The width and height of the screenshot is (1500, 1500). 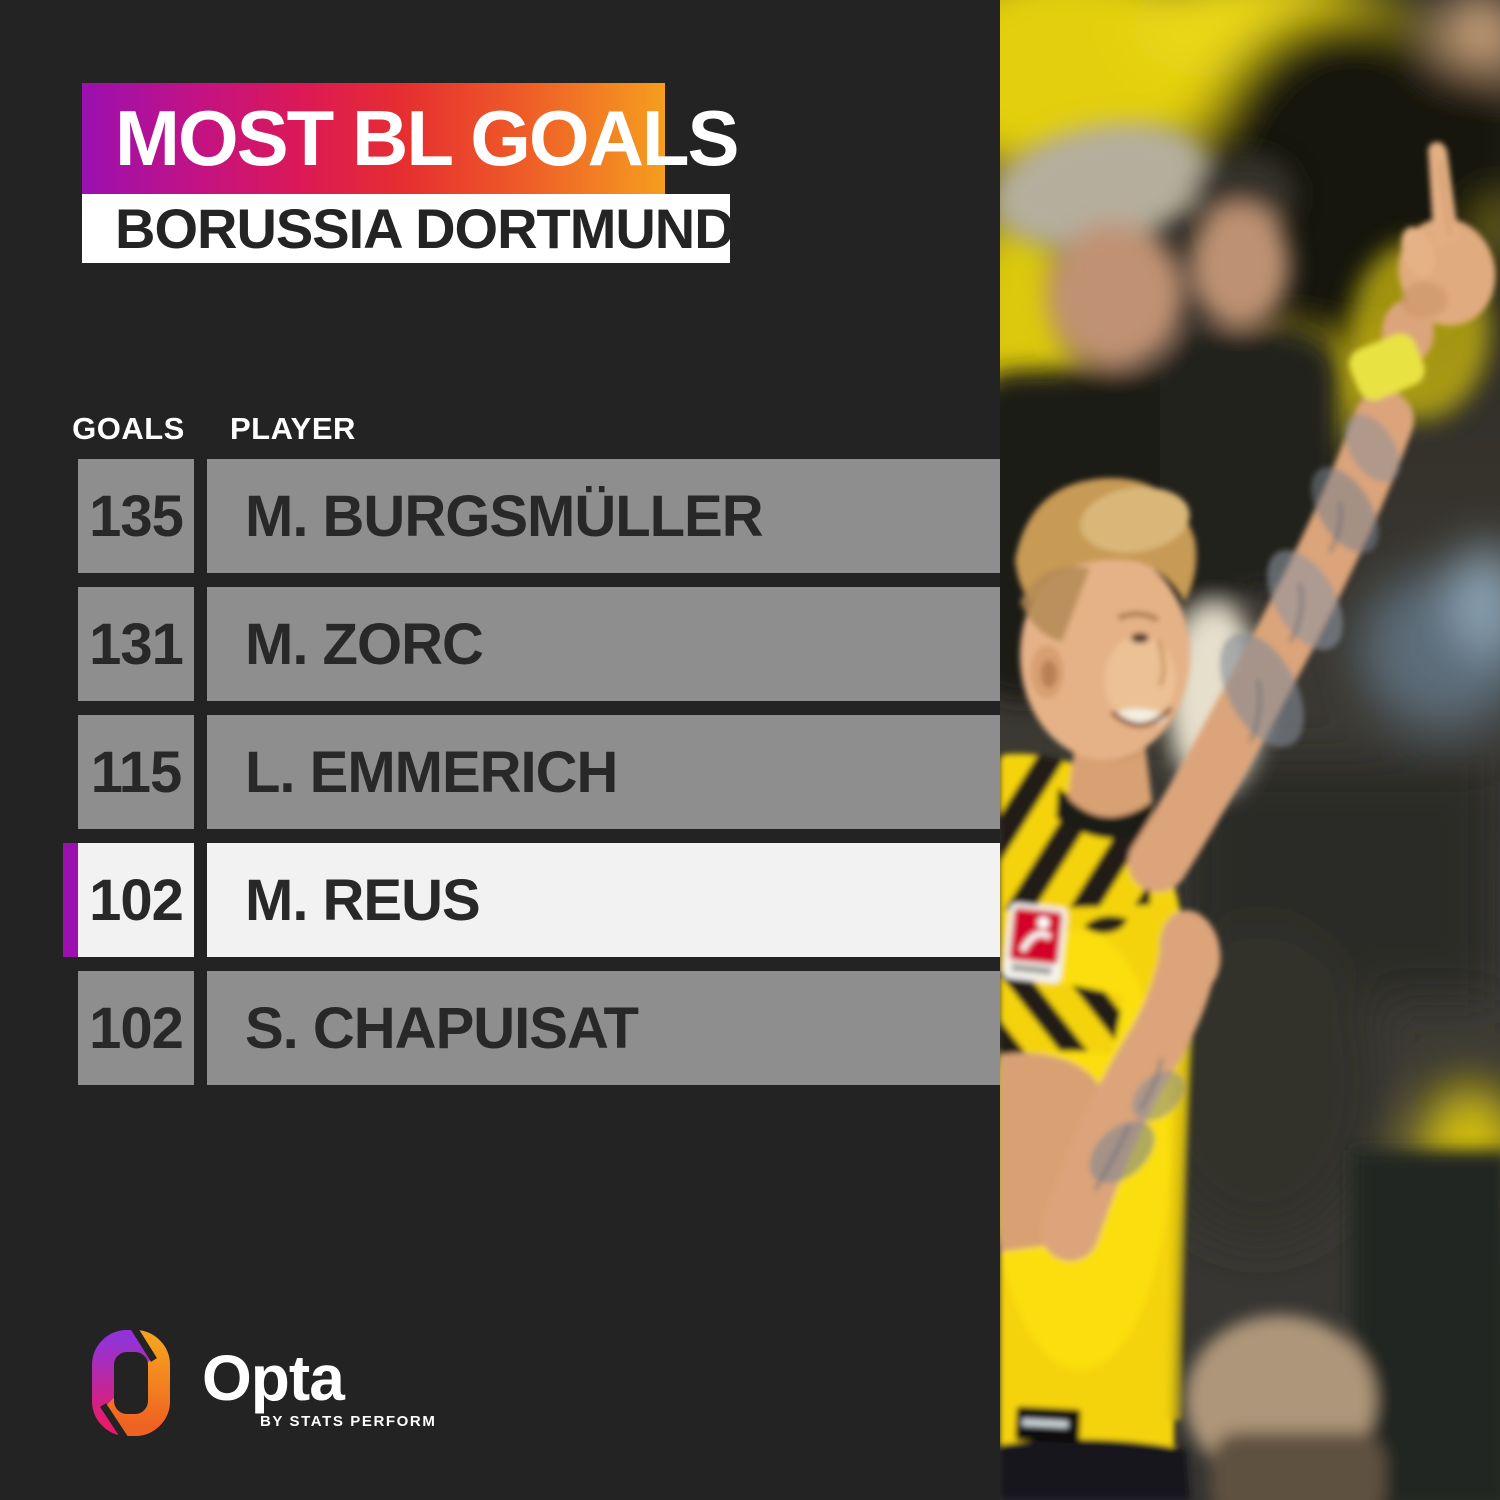 What do you see at coordinates (348, 1421) in the screenshot?
I see `opta-sub-wordmark: BY STATS PERFORM` at bounding box center [348, 1421].